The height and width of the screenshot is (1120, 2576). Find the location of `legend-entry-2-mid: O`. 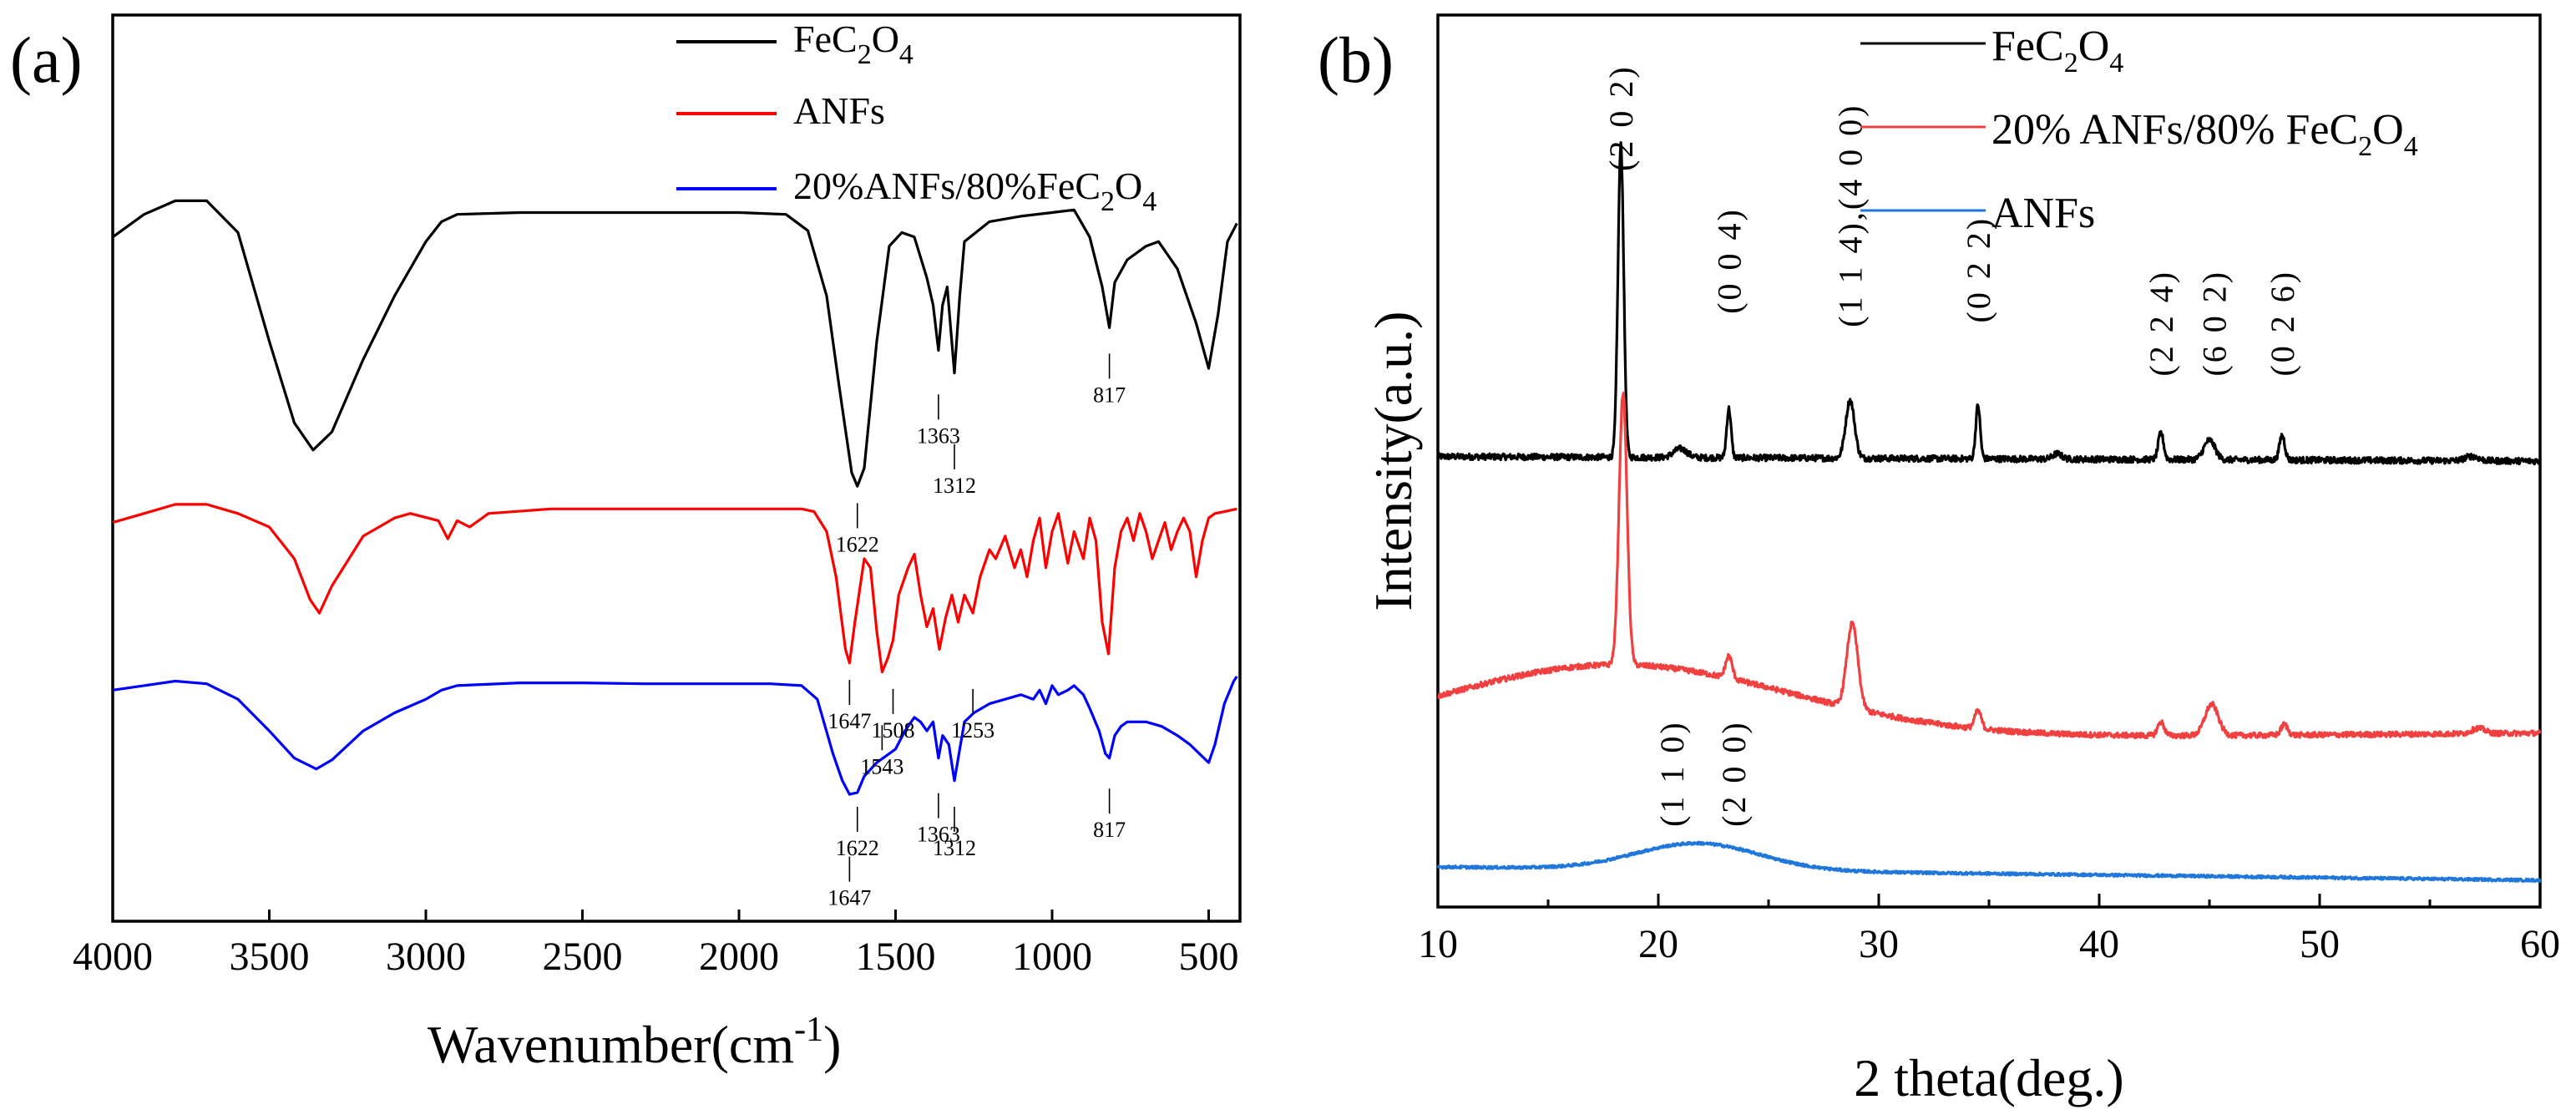

legend-entry-2-mid: O is located at coordinates (2388, 130).